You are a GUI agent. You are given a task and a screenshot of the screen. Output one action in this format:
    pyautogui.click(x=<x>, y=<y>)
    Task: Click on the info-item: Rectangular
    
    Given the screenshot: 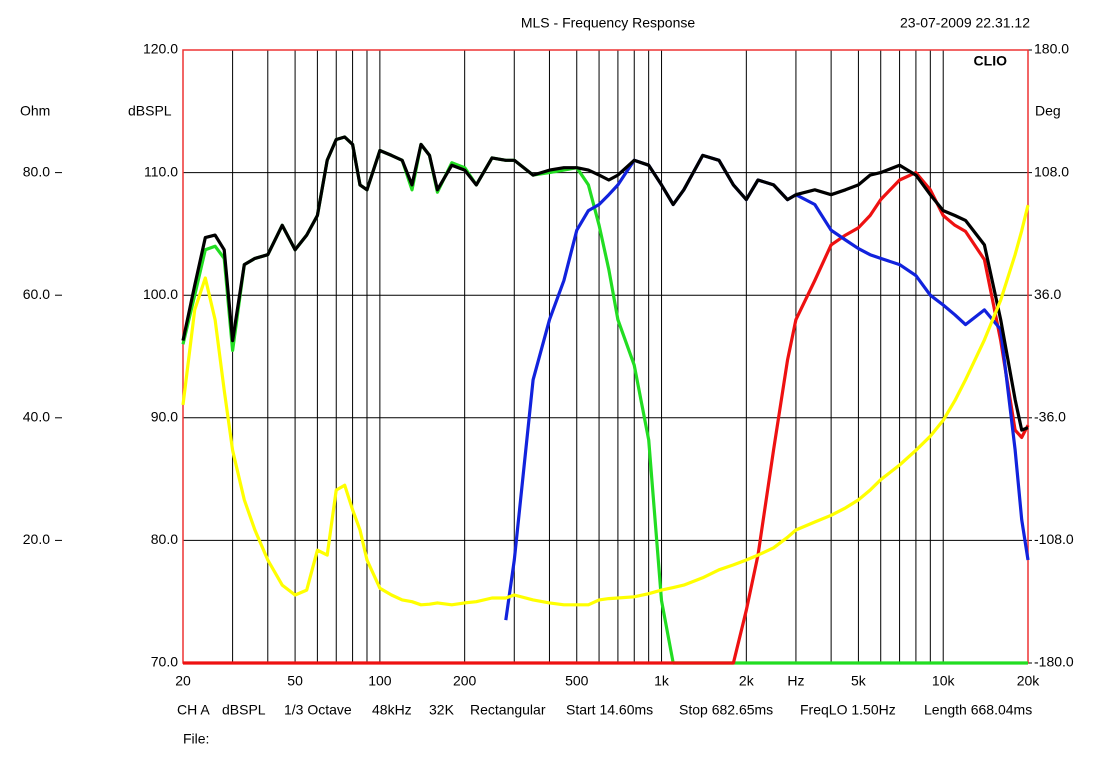 What is the action you would take?
    pyautogui.click(x=508, y=710)
    